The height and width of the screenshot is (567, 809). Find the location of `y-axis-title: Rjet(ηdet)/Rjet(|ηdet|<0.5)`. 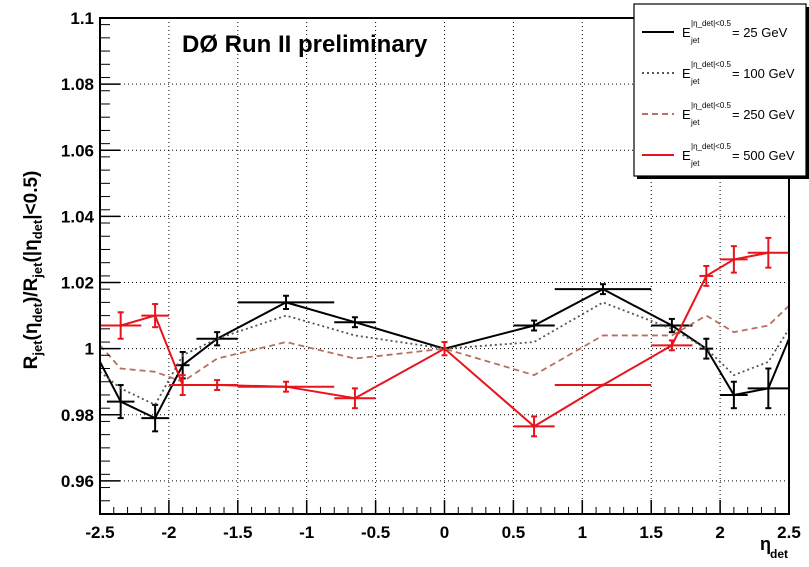

y-axis-title: Rjet(ηdet)/Rjet(|ηdet|<0.5) is located at coordinates (33, 270).